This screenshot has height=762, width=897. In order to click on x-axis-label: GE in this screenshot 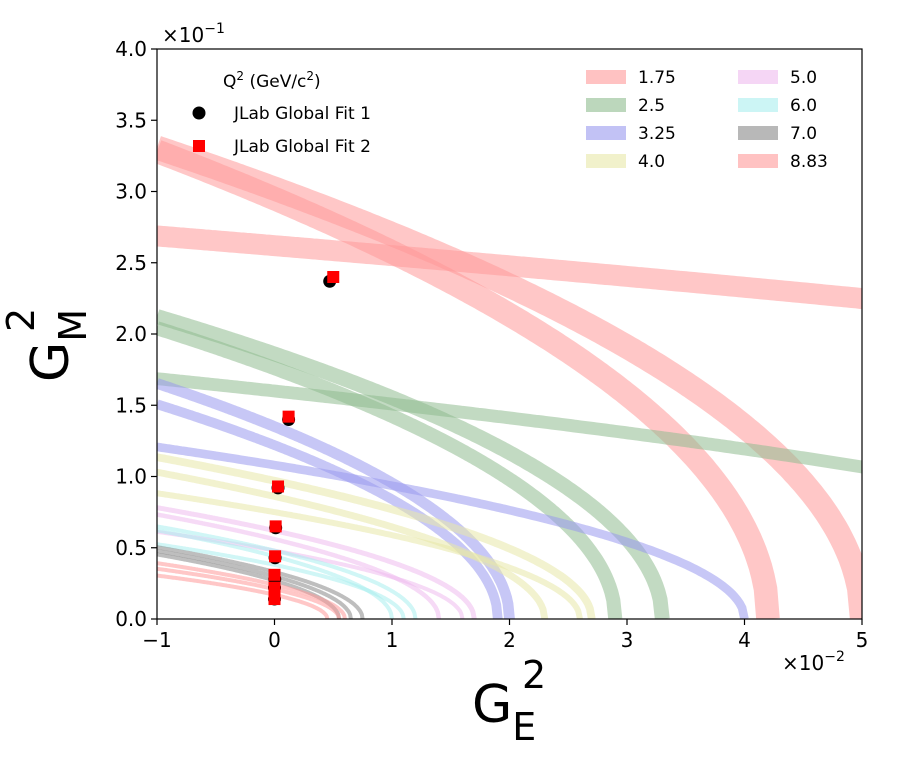, I will do `click(504, 712)`.